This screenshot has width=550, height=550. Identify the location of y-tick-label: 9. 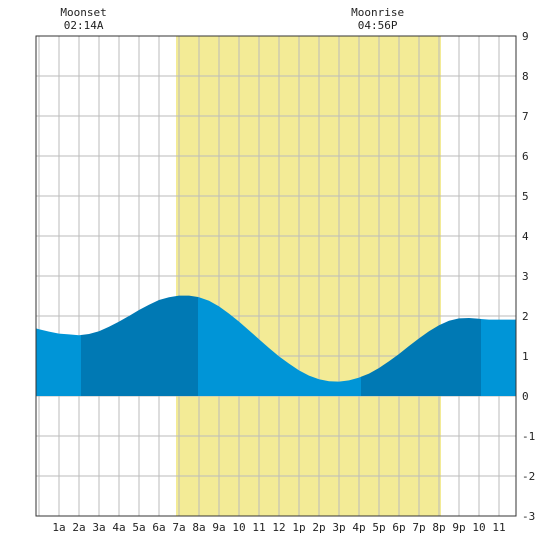
(525, 36).